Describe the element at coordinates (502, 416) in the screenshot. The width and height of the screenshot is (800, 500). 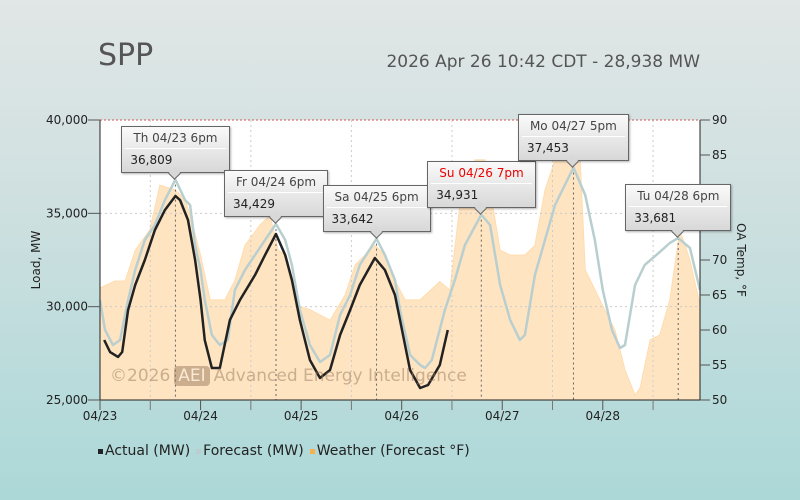
I see `x-tick-label: 04/27` at that location.